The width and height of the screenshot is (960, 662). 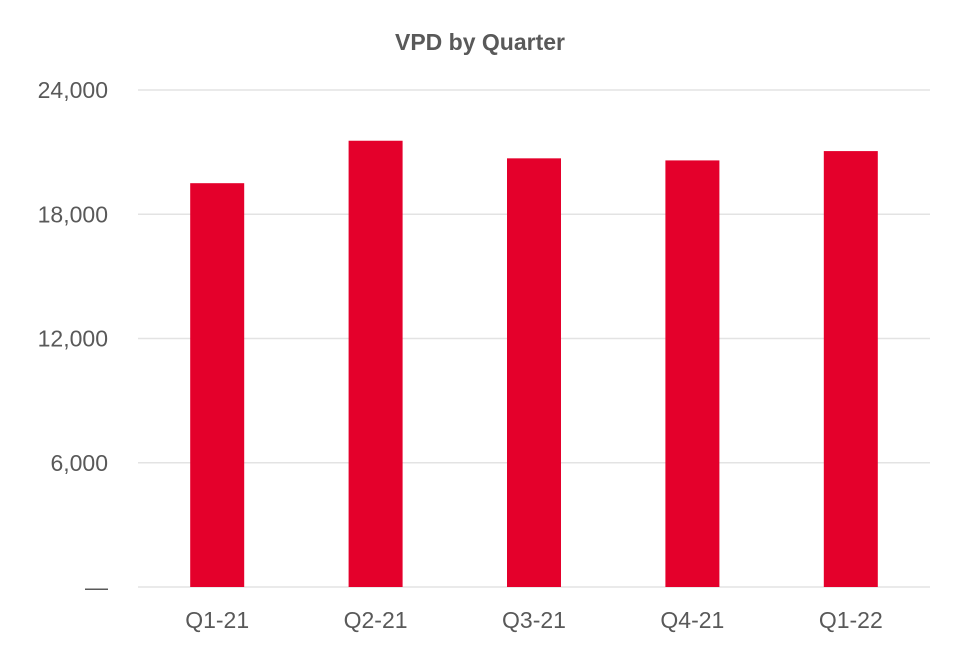 I want to click on y-tick-label: 12,000, so click(x=73, y=339).